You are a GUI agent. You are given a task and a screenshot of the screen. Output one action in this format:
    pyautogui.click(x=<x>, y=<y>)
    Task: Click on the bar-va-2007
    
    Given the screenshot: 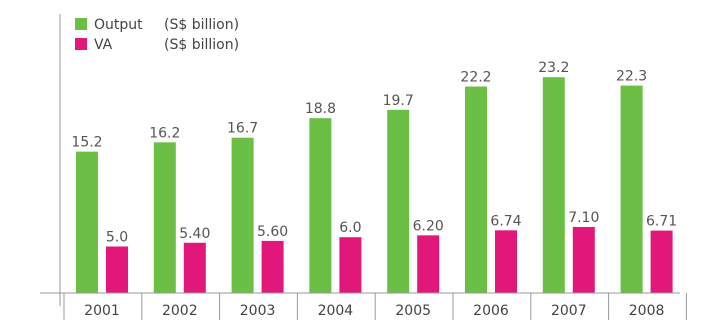 What is the action you would take?
    pyautogui.click(x=583, y=259)
    